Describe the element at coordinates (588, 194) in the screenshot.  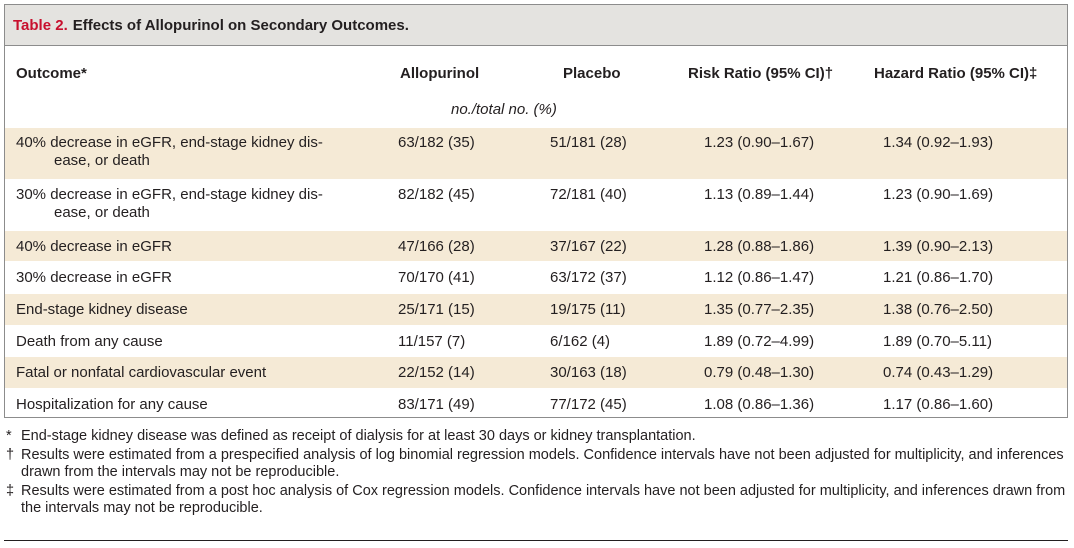
I see `placebo-cell: 72/181 (40)` at that location.